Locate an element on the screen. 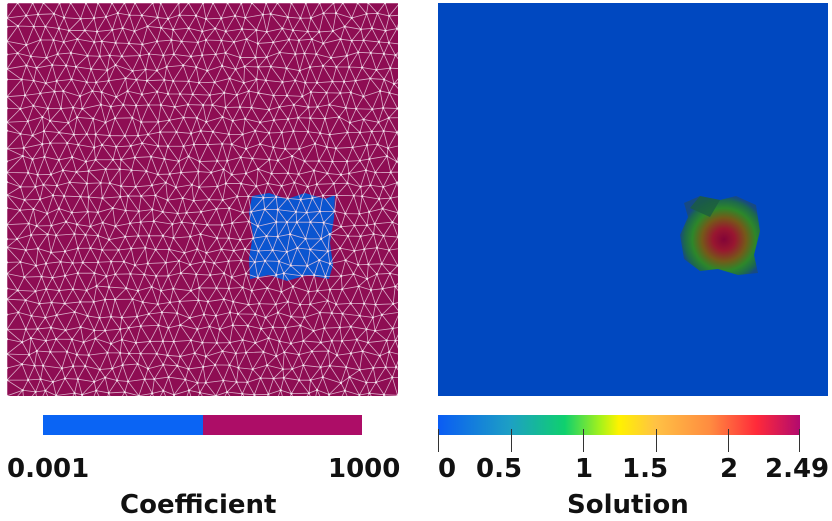 The height and width of the screenshot is (521, 832). tick-label-1: 1 is located at coordinates (584, 469).